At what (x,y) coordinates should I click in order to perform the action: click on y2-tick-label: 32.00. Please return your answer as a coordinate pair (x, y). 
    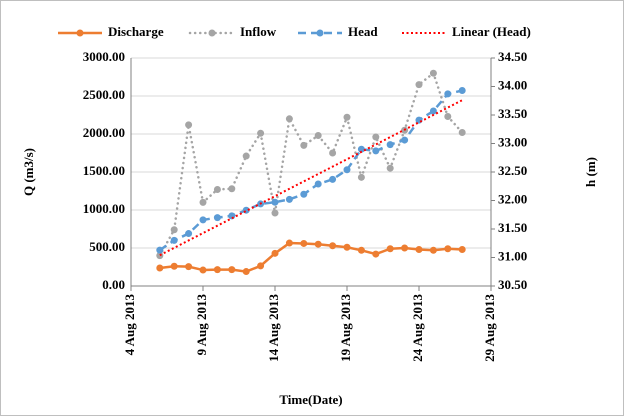
    Looking at the image, I should click on (512, 198).